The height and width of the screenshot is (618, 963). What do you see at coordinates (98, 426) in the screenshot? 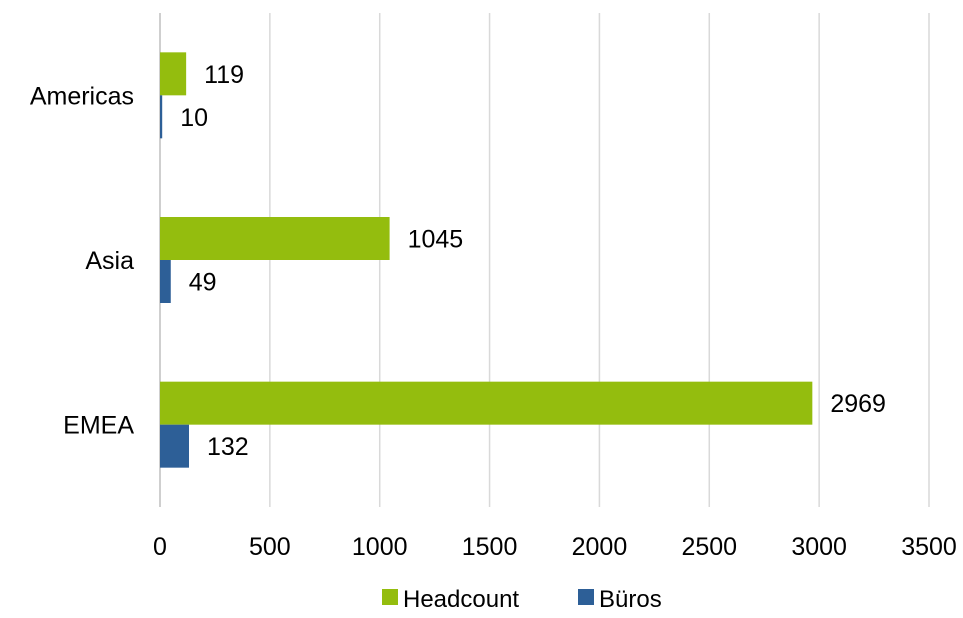
I see `category-label: EMEA` at bounding box center [98, 426].